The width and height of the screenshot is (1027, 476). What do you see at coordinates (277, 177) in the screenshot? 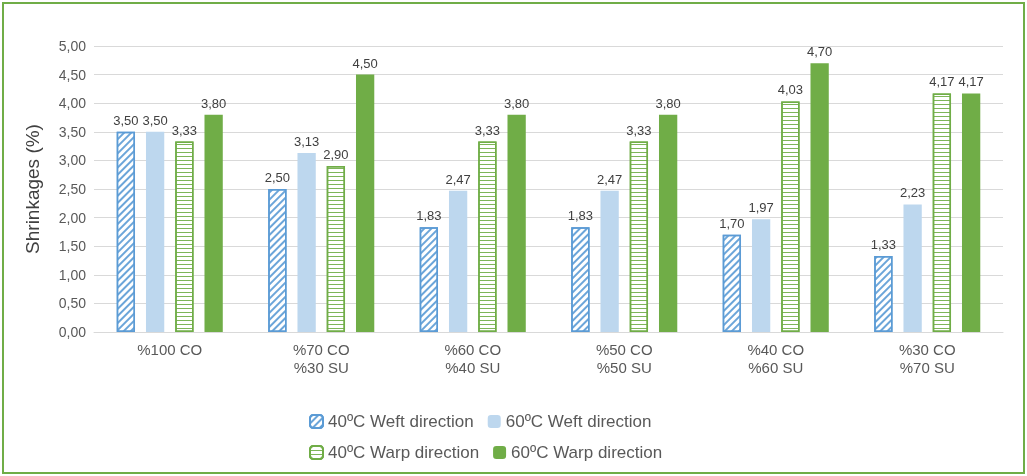
I see `data-label: 2,50` at bounding box center [277, 177].